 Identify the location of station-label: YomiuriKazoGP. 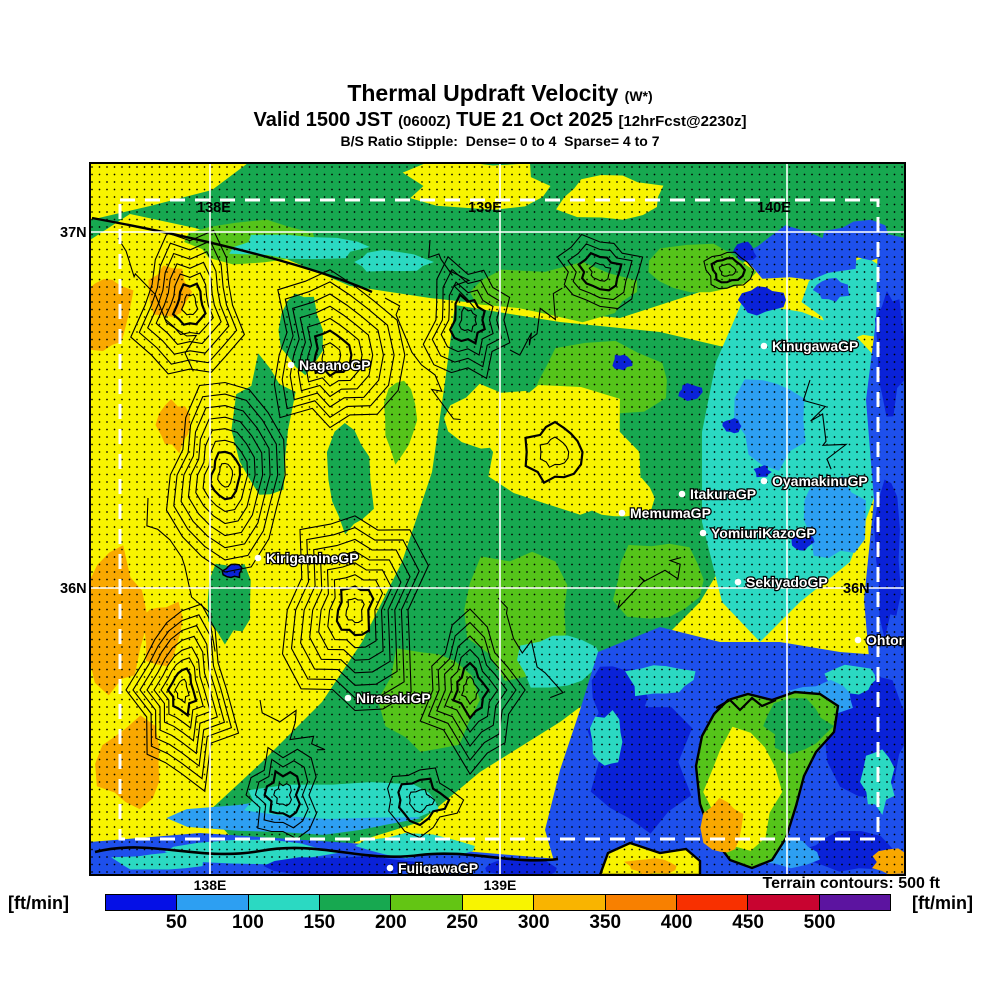
(763, 533).